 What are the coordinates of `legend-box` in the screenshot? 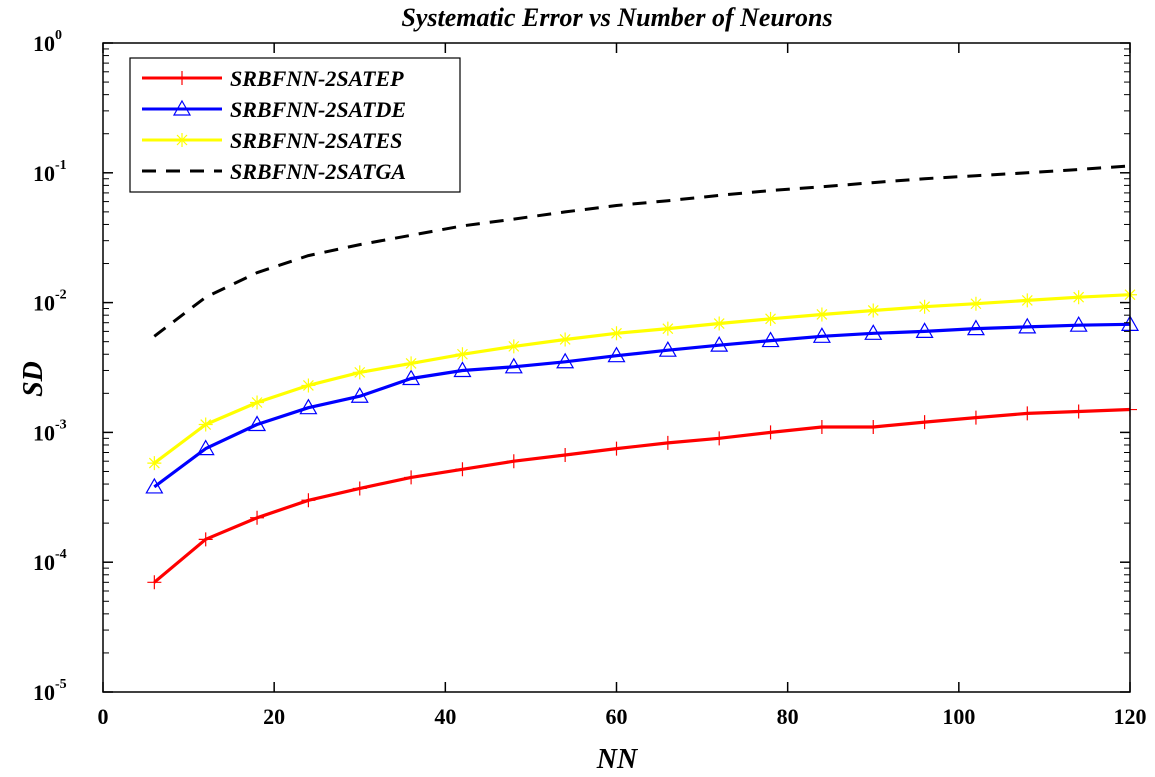 It's located at (295, 125).